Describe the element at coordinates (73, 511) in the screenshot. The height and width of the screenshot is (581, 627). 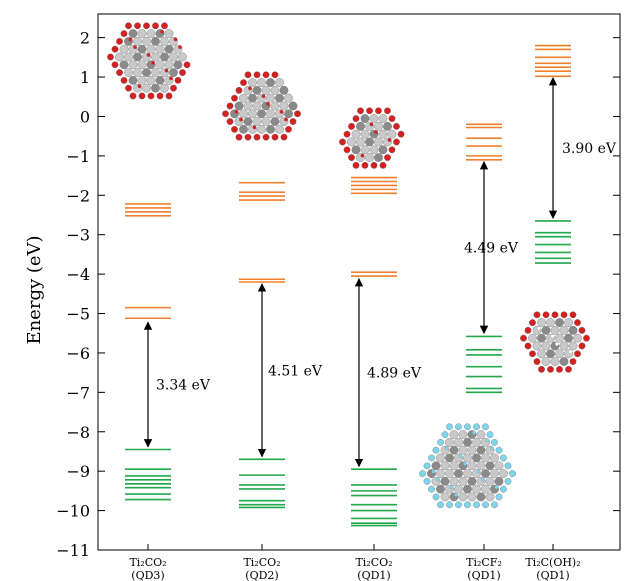
I see `y-tick-label: −10` at that location.